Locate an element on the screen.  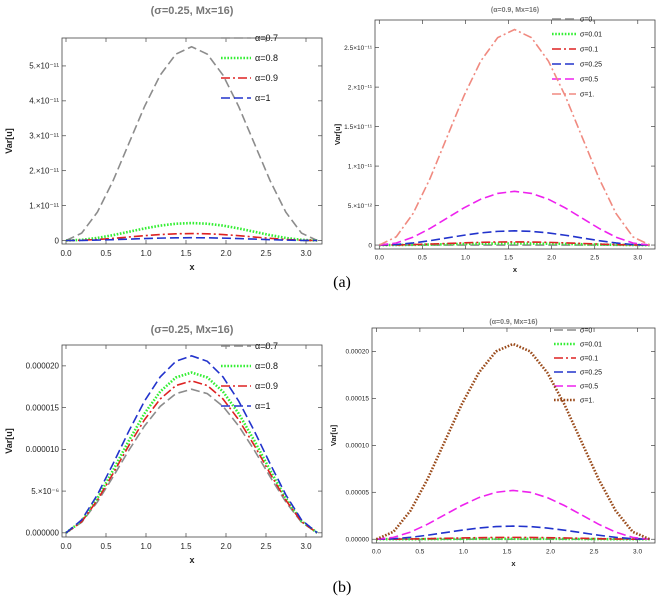
y-tick-label: 2.5×10⁻¹¹ is located at coordinates (358, 48).